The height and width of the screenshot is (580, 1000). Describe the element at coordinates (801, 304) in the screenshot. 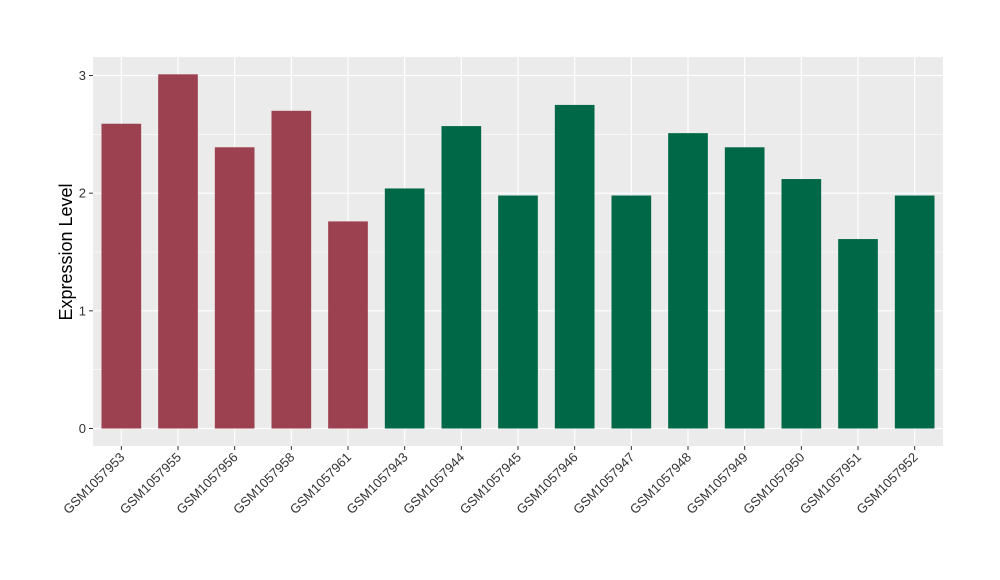

I see `bar-GSM1057950` at that location.